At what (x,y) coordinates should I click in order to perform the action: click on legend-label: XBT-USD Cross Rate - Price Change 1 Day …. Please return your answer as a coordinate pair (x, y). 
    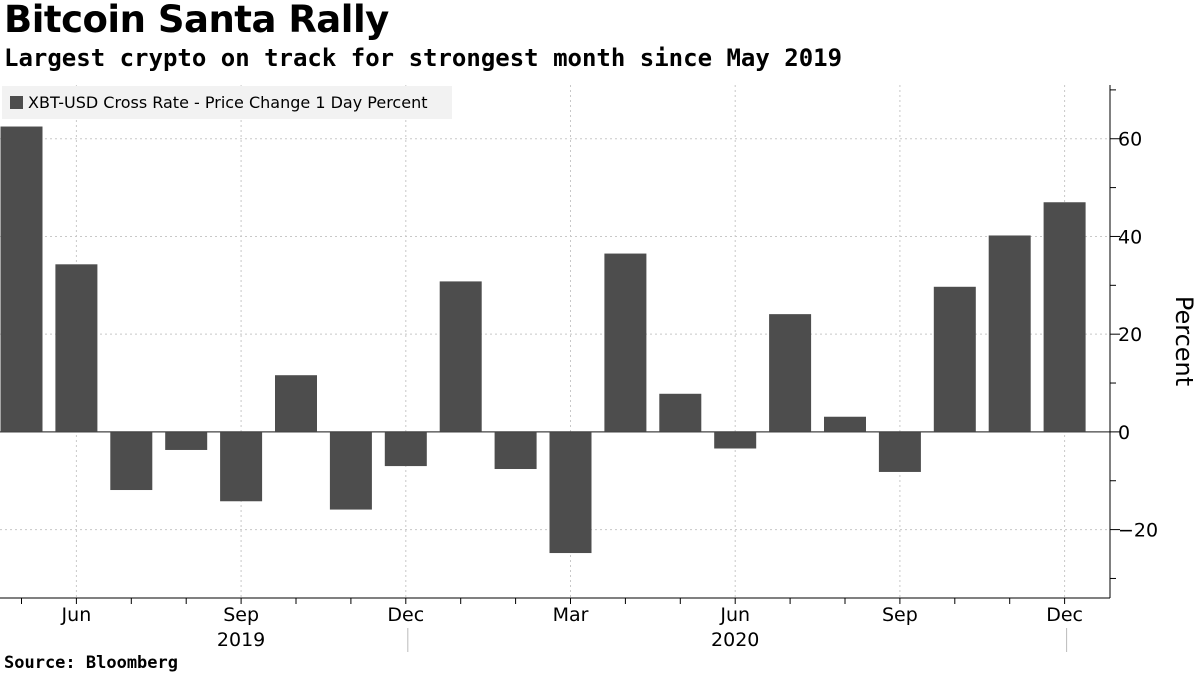
    Looking at the image, I should click on (227, 102).